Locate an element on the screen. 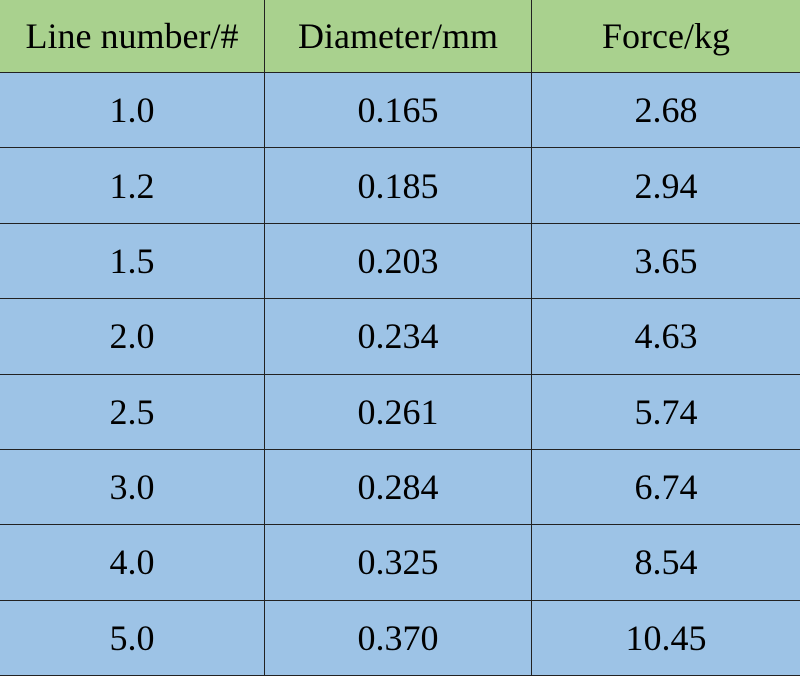  table-cell: 2.94 is located at coordinates (666, 186).